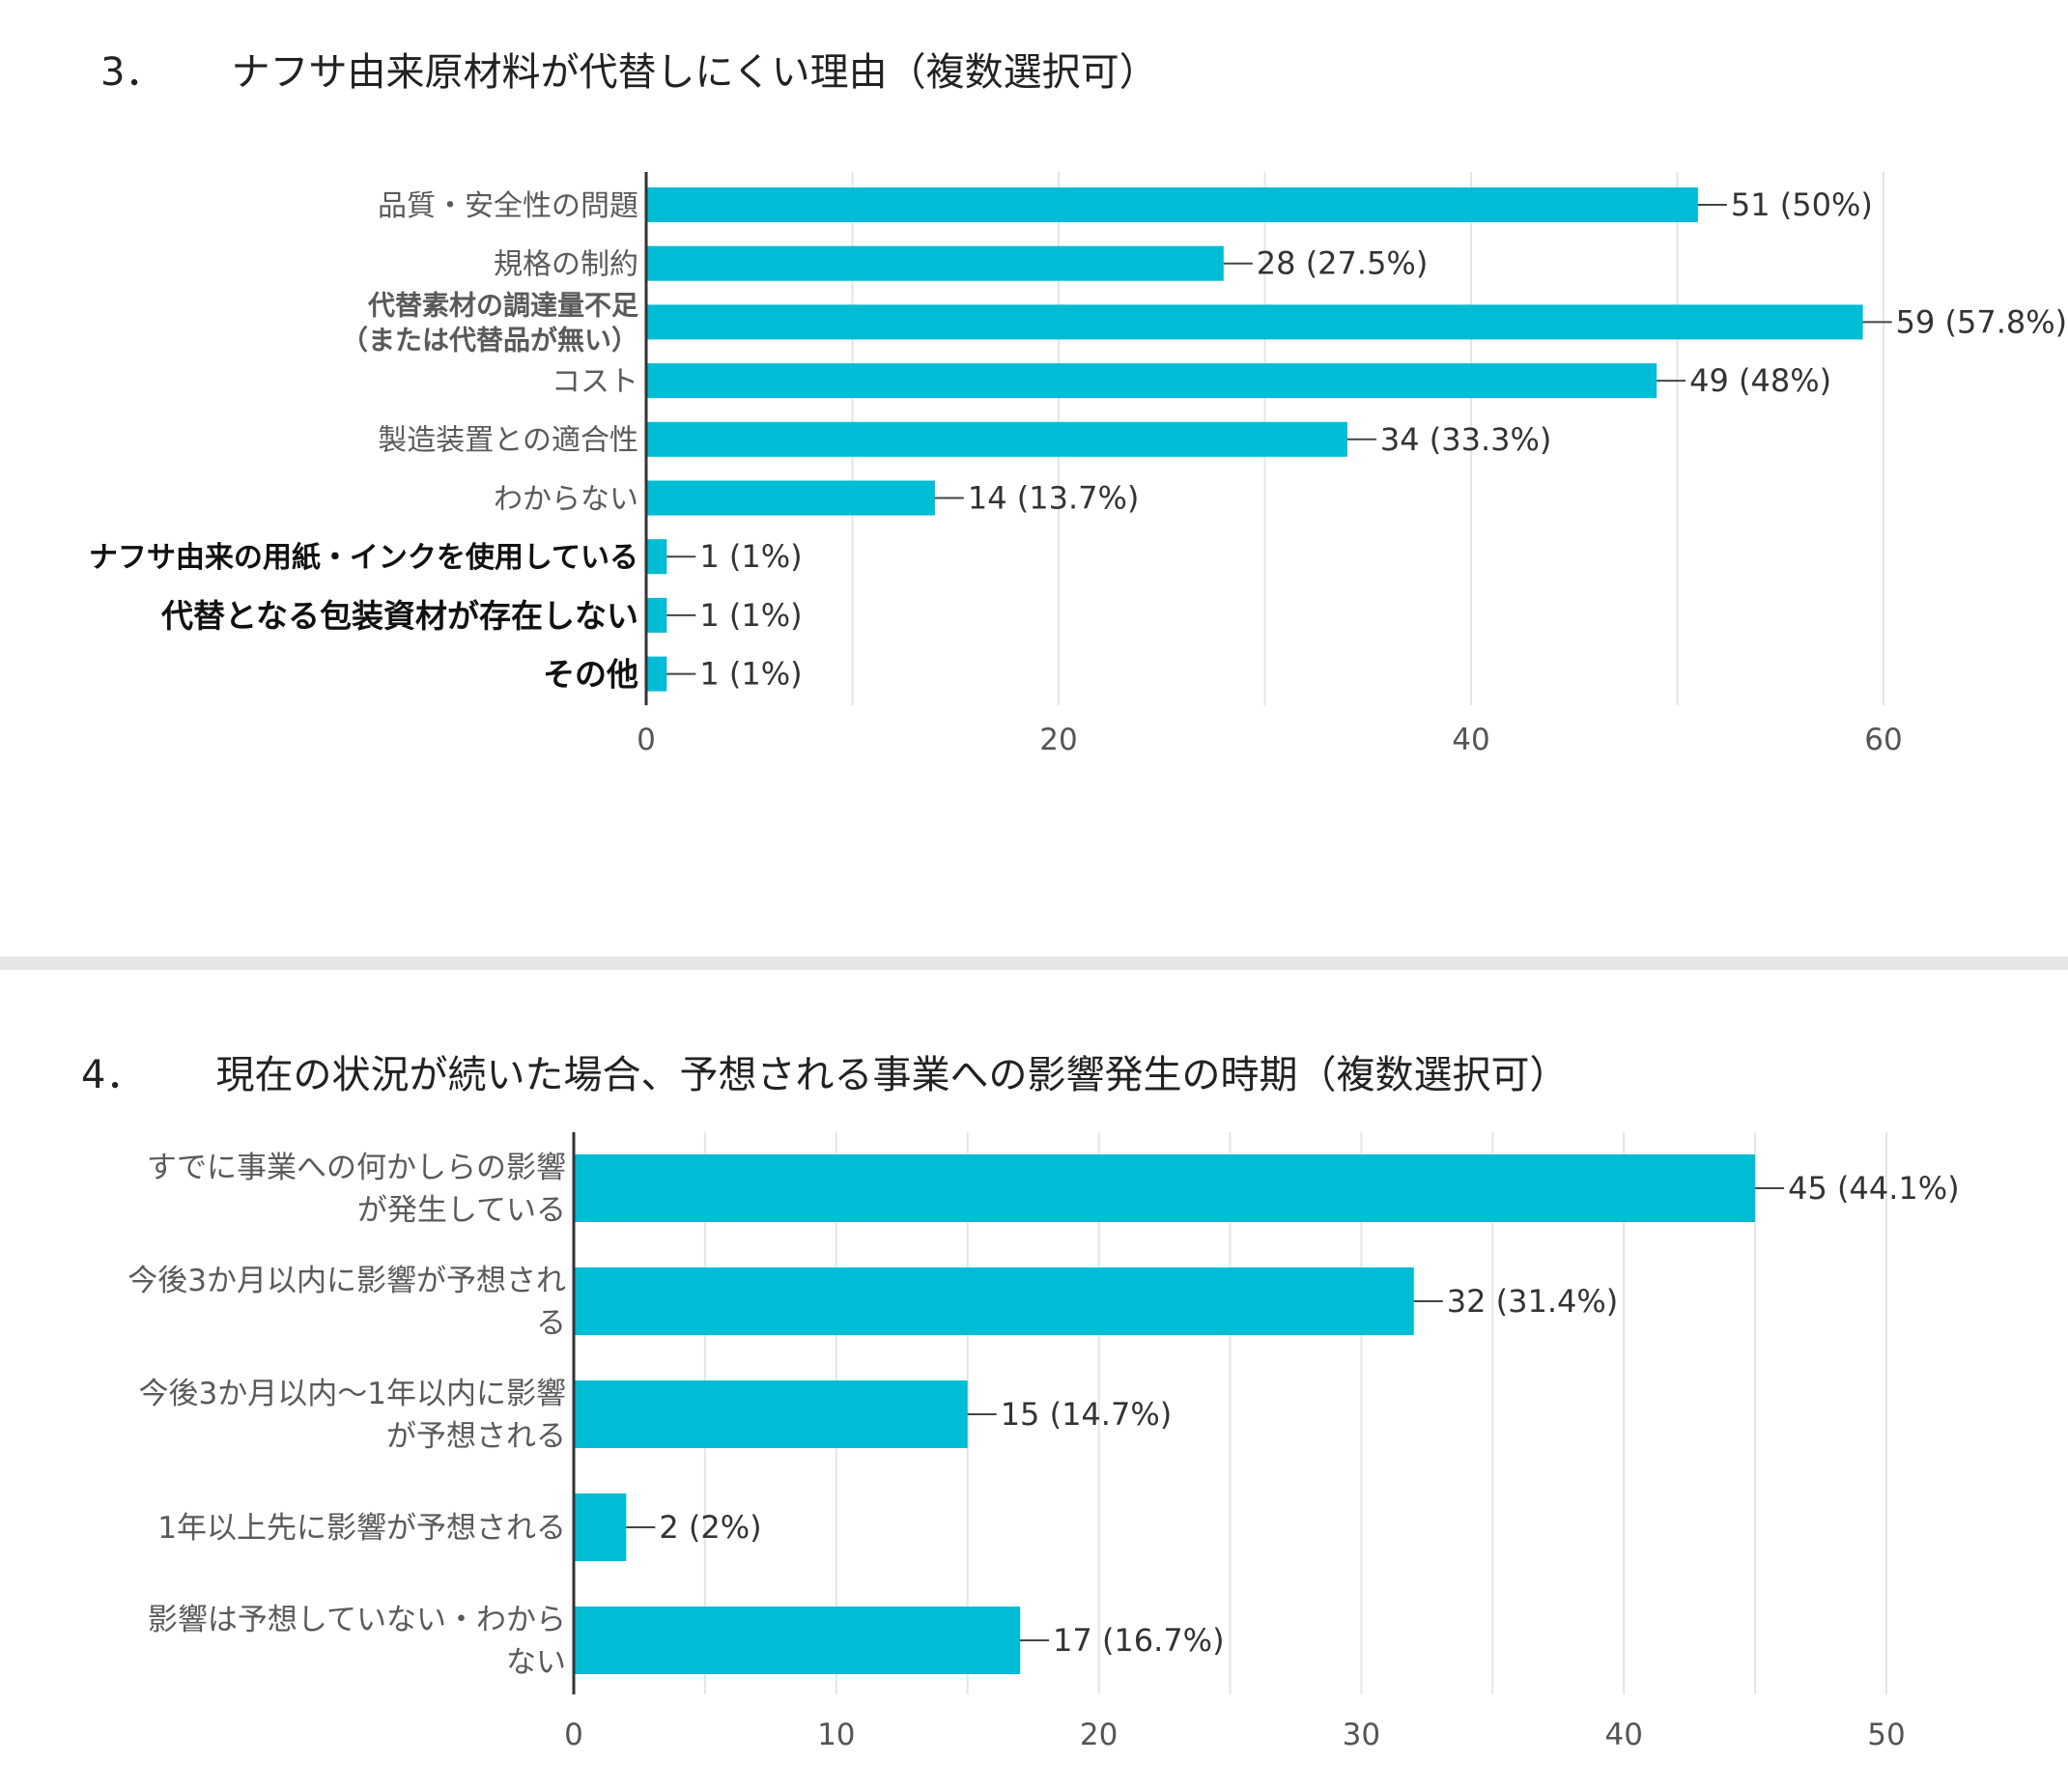  Describe the element at coordinates (566, 499) in the screenshot. I see `chart-3-category-label: わからない` at that location.